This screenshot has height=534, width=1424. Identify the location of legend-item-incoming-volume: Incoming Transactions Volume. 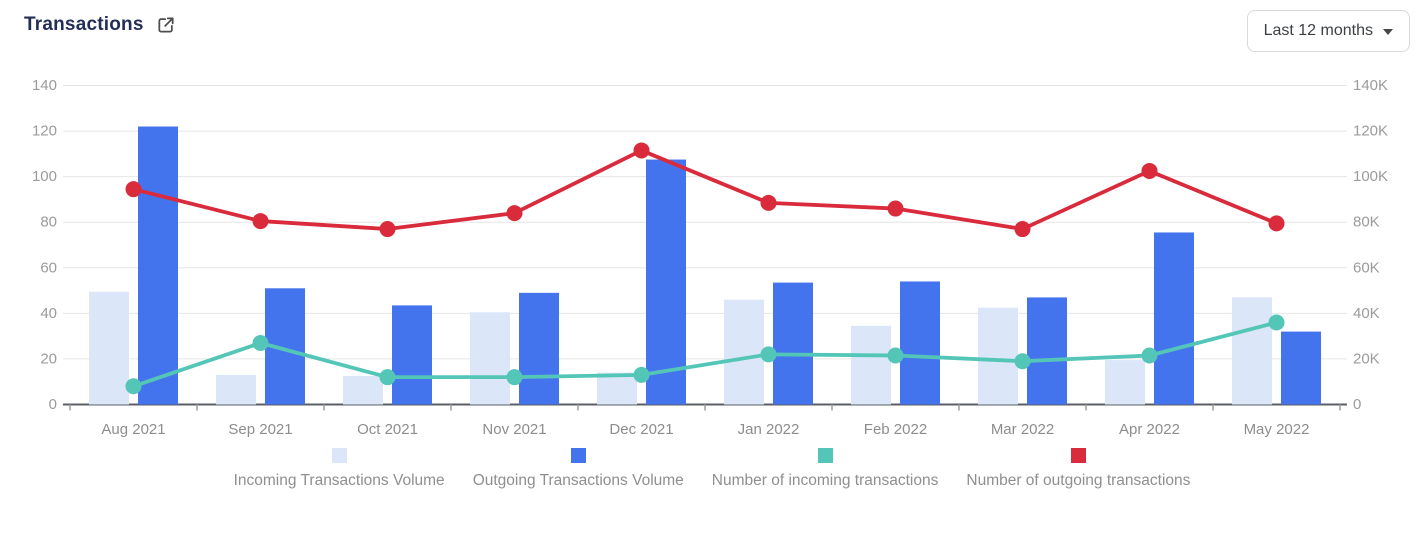
(339, 469).